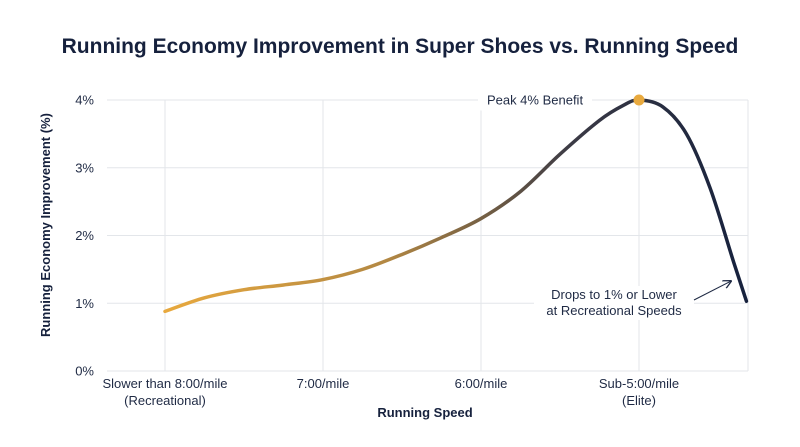 The width and height of the screenshot is (800, 447). Describe the element at coordinates (614, 310) in the screenshot. I see `drop-label-line2: at Recreational Speeds` at that location.